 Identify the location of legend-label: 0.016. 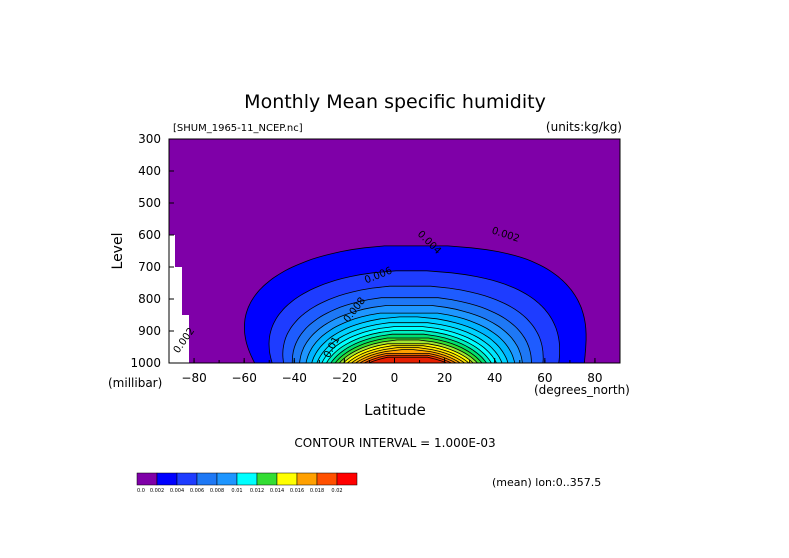
(297, 491).